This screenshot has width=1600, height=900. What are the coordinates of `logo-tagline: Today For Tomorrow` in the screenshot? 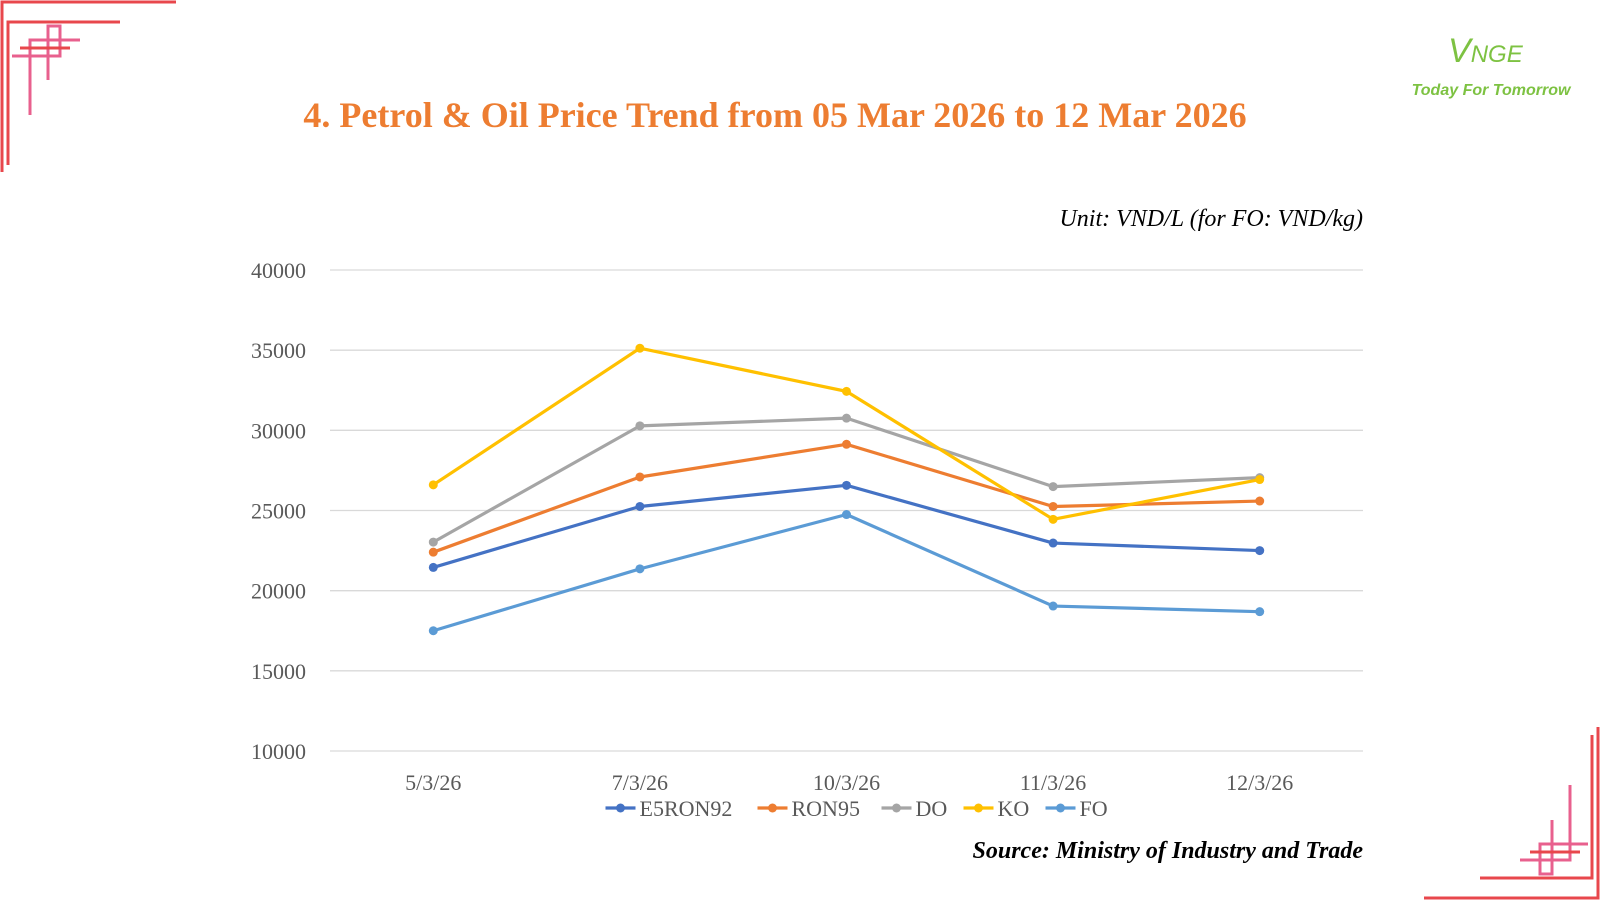 It's located at (1491, 90).